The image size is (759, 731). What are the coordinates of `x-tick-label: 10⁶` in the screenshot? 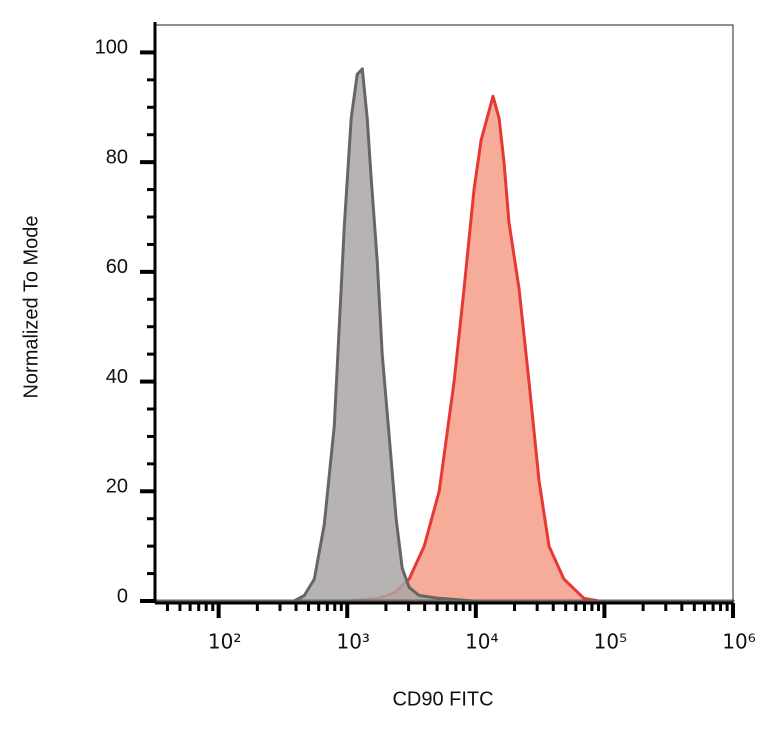 It's located at (738, 642).